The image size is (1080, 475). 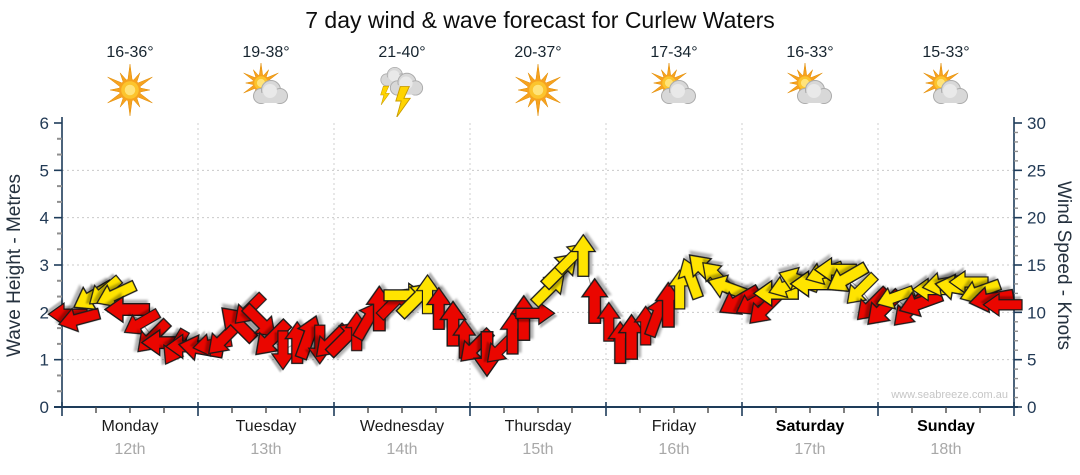 What do you see at coordinates (538, 426) in the screenshot?
I see `day-label-thursday: Thursday` at bounding box center [538, 426].